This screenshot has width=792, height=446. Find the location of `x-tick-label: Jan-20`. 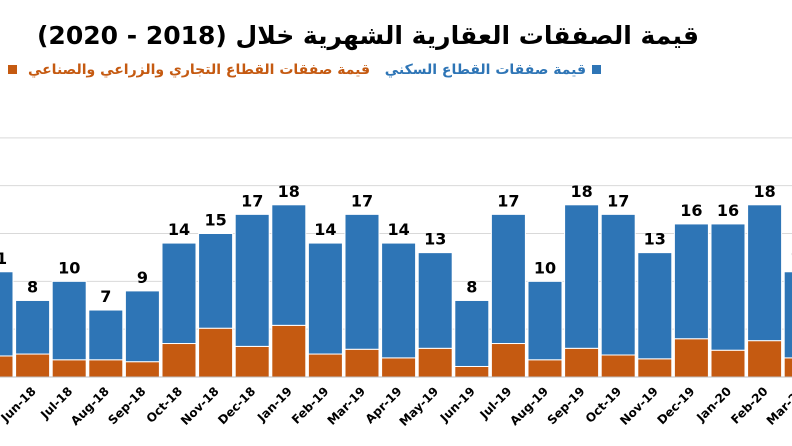

x-tick-label: Jan-20 is located at coordinates (713, 404).